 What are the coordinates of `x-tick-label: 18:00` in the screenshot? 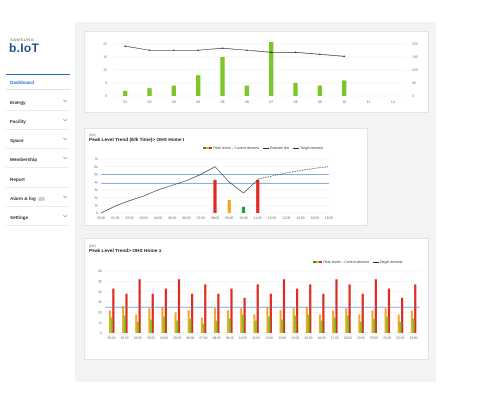 It's located at (348, 338).